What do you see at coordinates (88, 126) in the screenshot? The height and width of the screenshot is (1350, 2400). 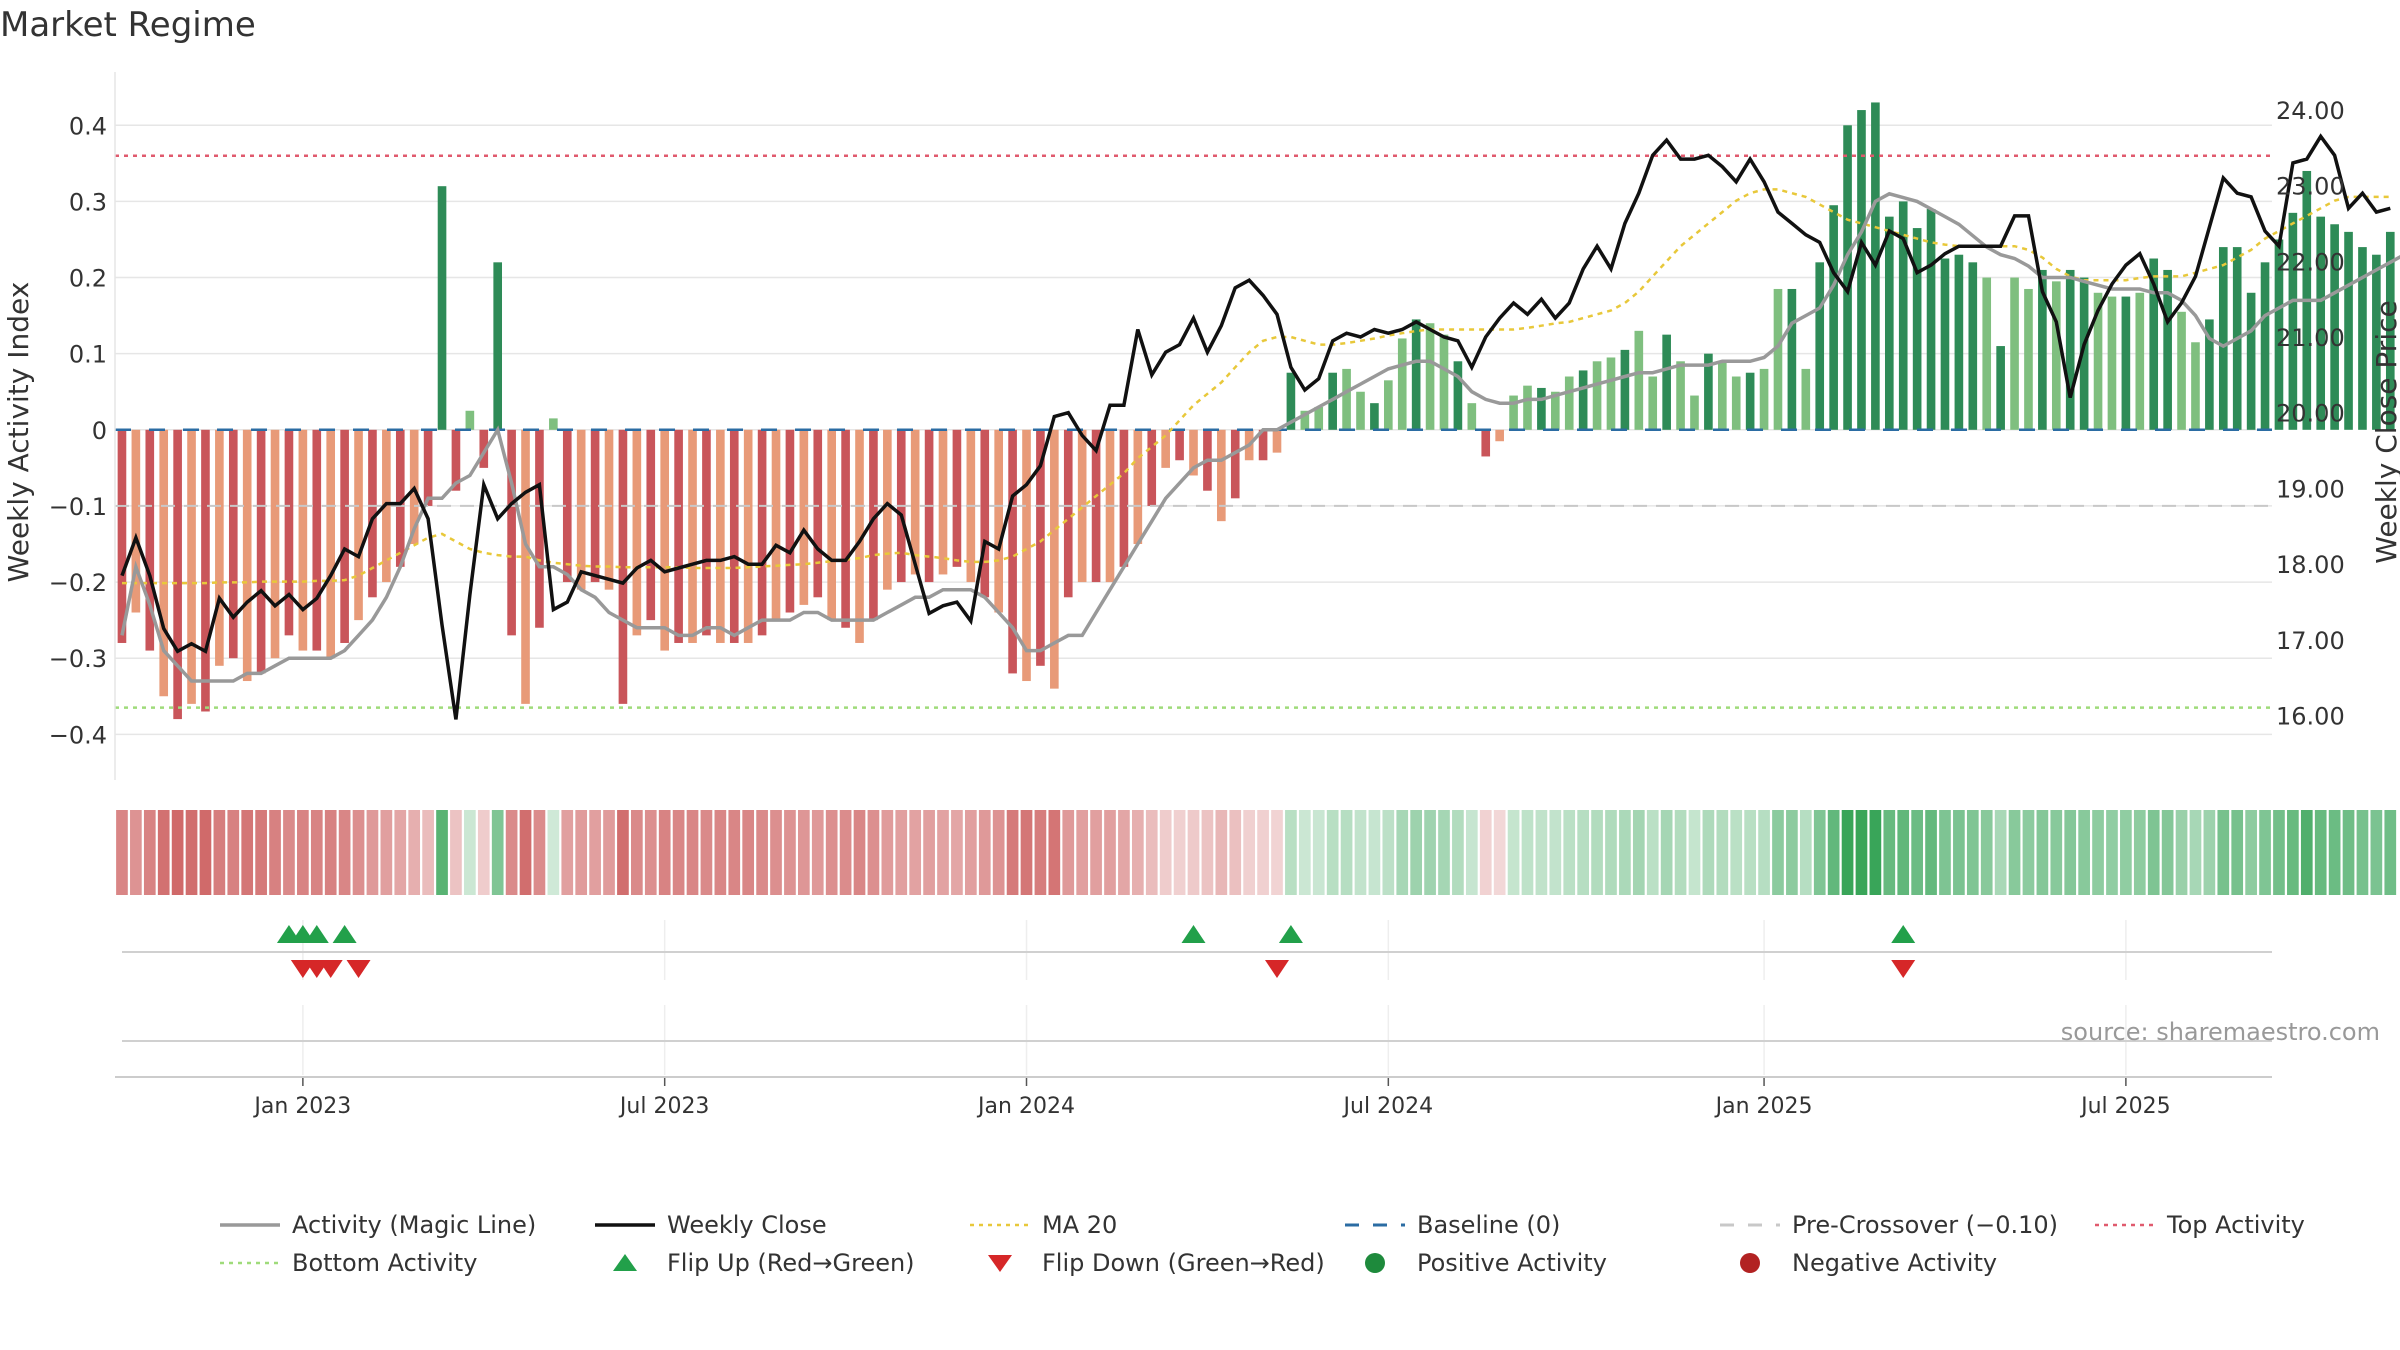 I see `y-left-tick-label: 0.4` at bounding box center [88, 126].